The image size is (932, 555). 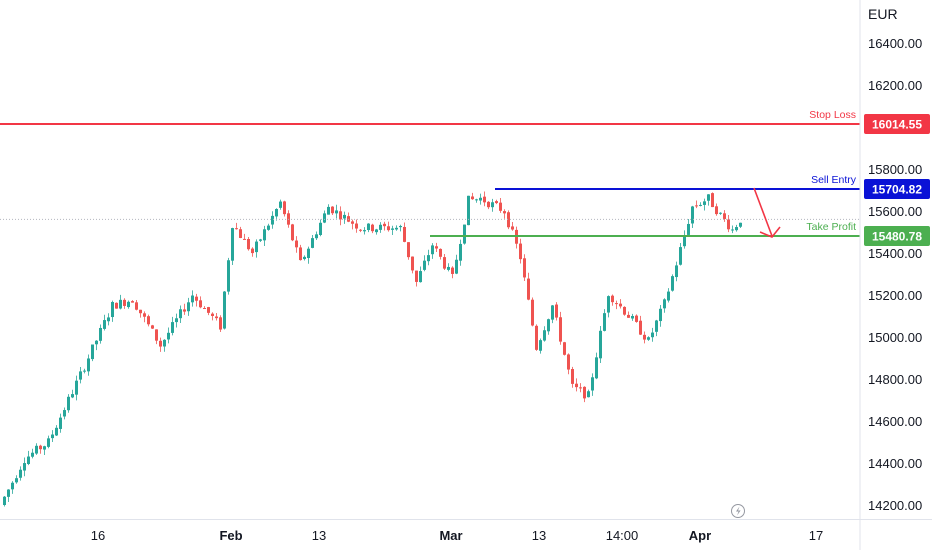 I want to click on time-tick-label: 17, so click(x=816, y=535).